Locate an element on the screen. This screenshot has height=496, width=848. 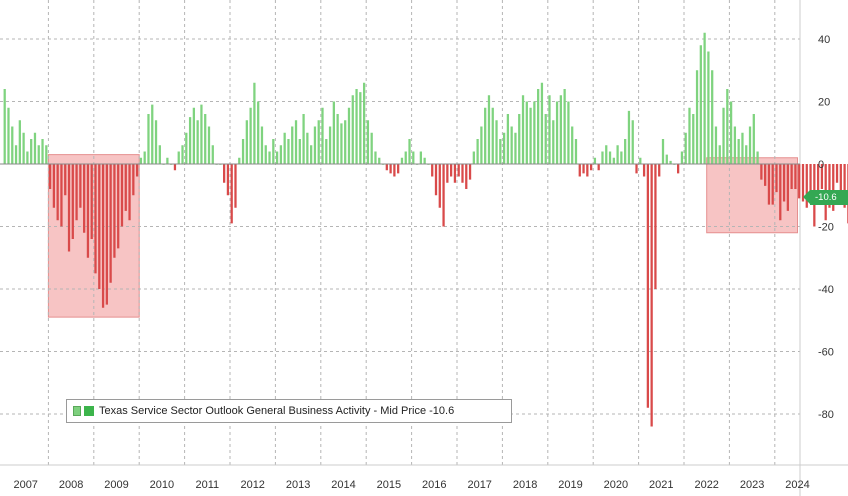
x-tick-label: 2009 is located at coordinates (116, 485).